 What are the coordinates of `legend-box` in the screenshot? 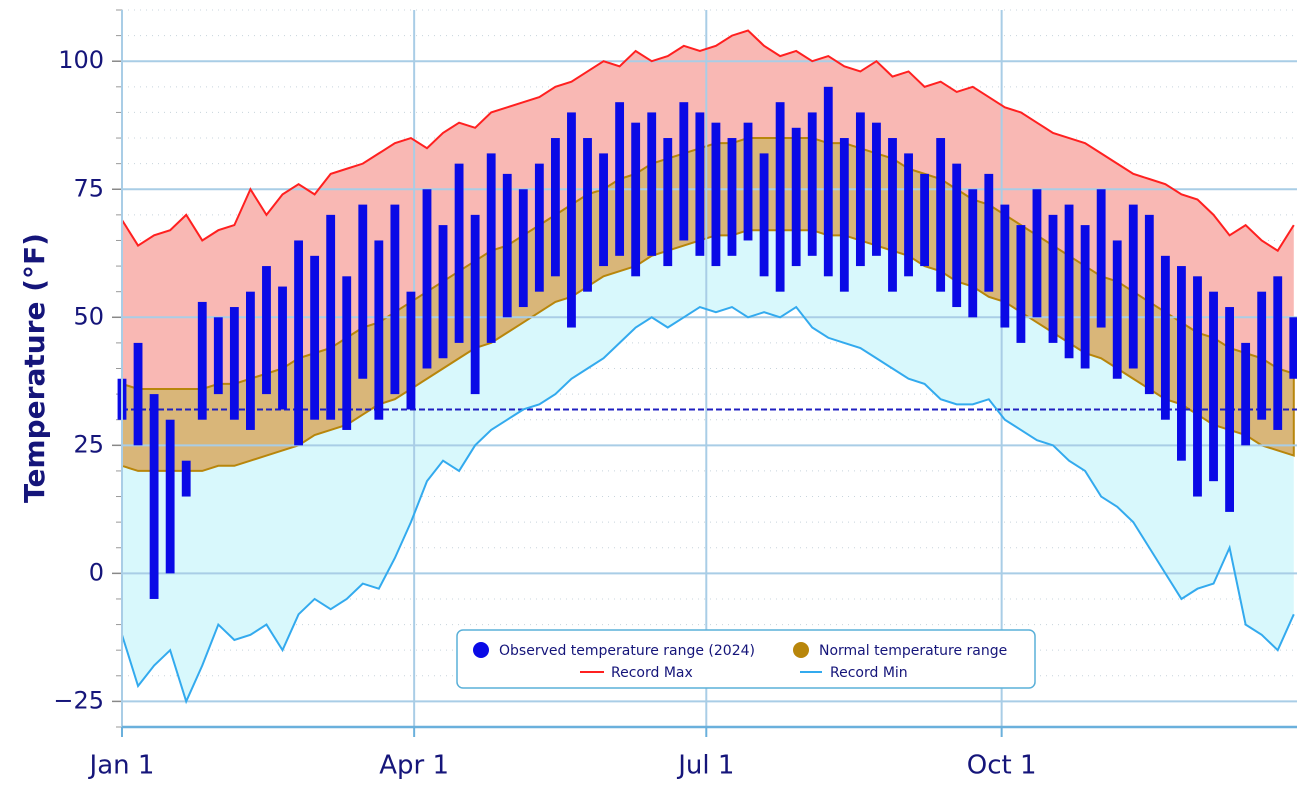 It's located at (746, 659).